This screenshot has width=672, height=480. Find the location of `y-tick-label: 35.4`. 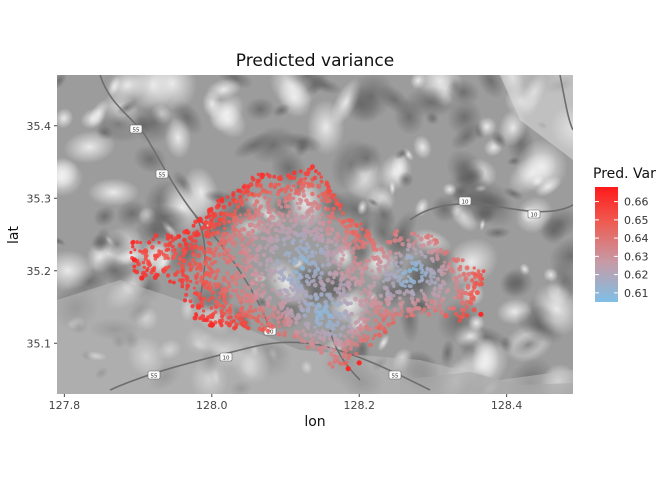

y-tick-label: 35.4 is located at coordinates (39, 126).